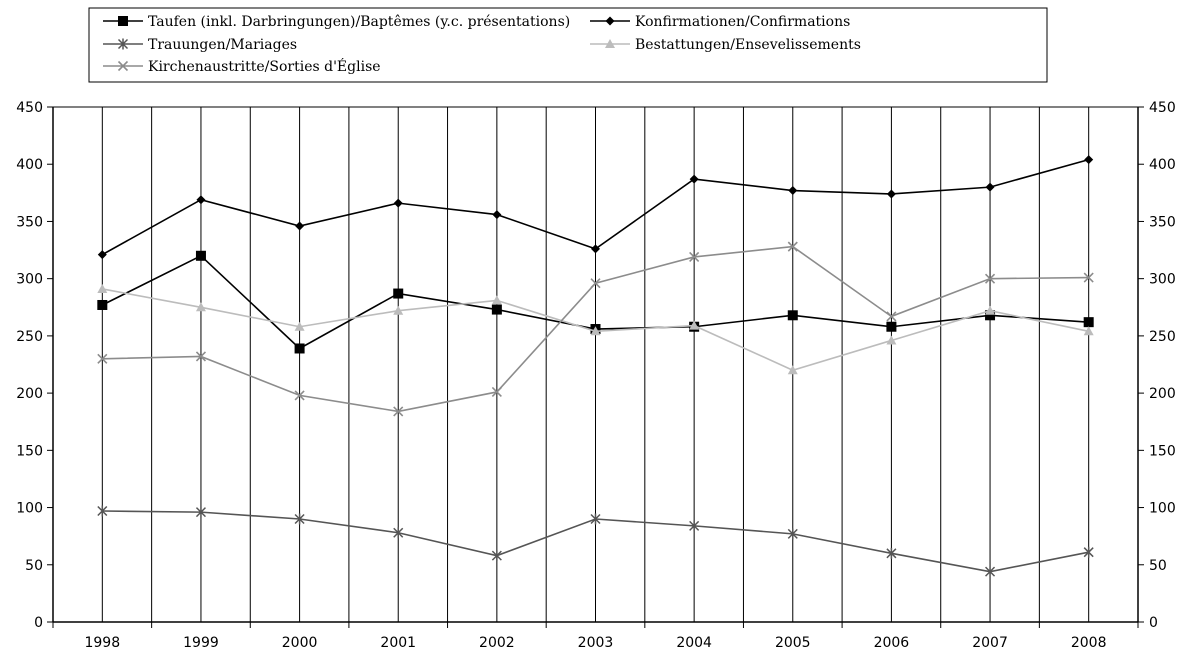  Describe the element at coordinates (29, 451) in the screenshot. I see `y-tick-label-left: 150` at that location.